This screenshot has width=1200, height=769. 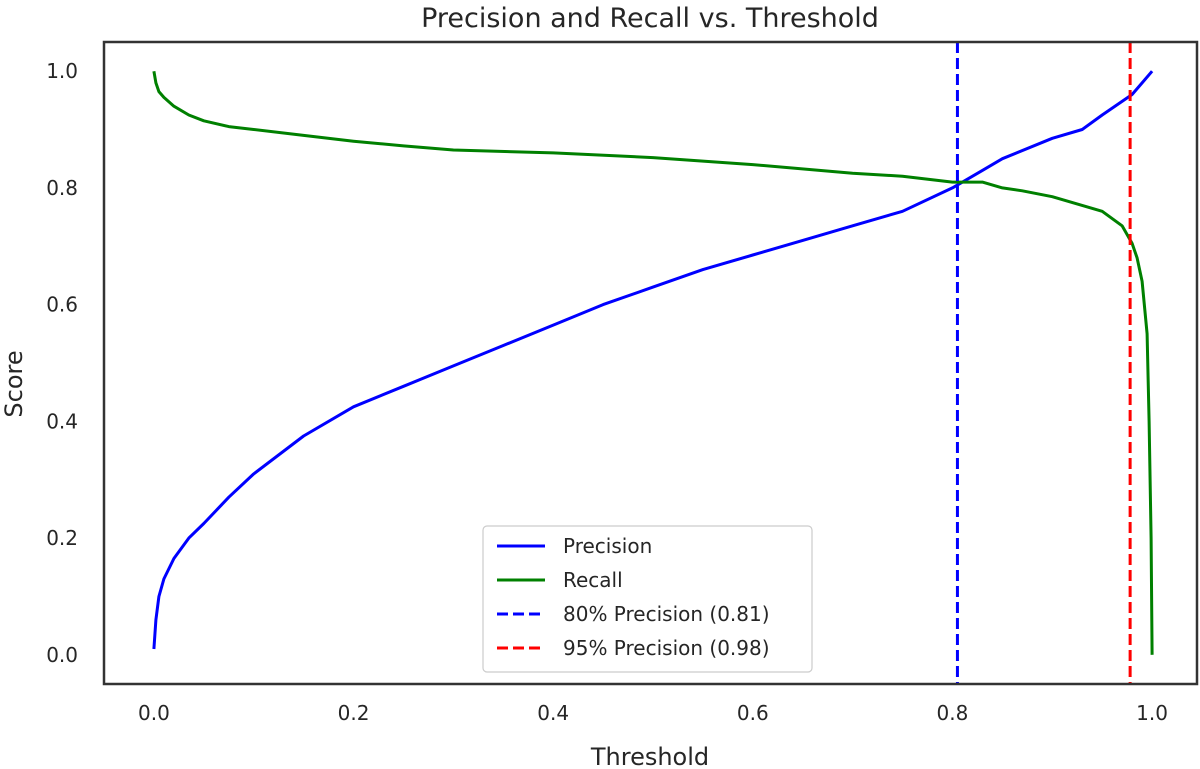 What do you see at coordinates (953, 713) in the screenshot?
I see `x-tick-label: 0.8` at bounding box center [953, 713].